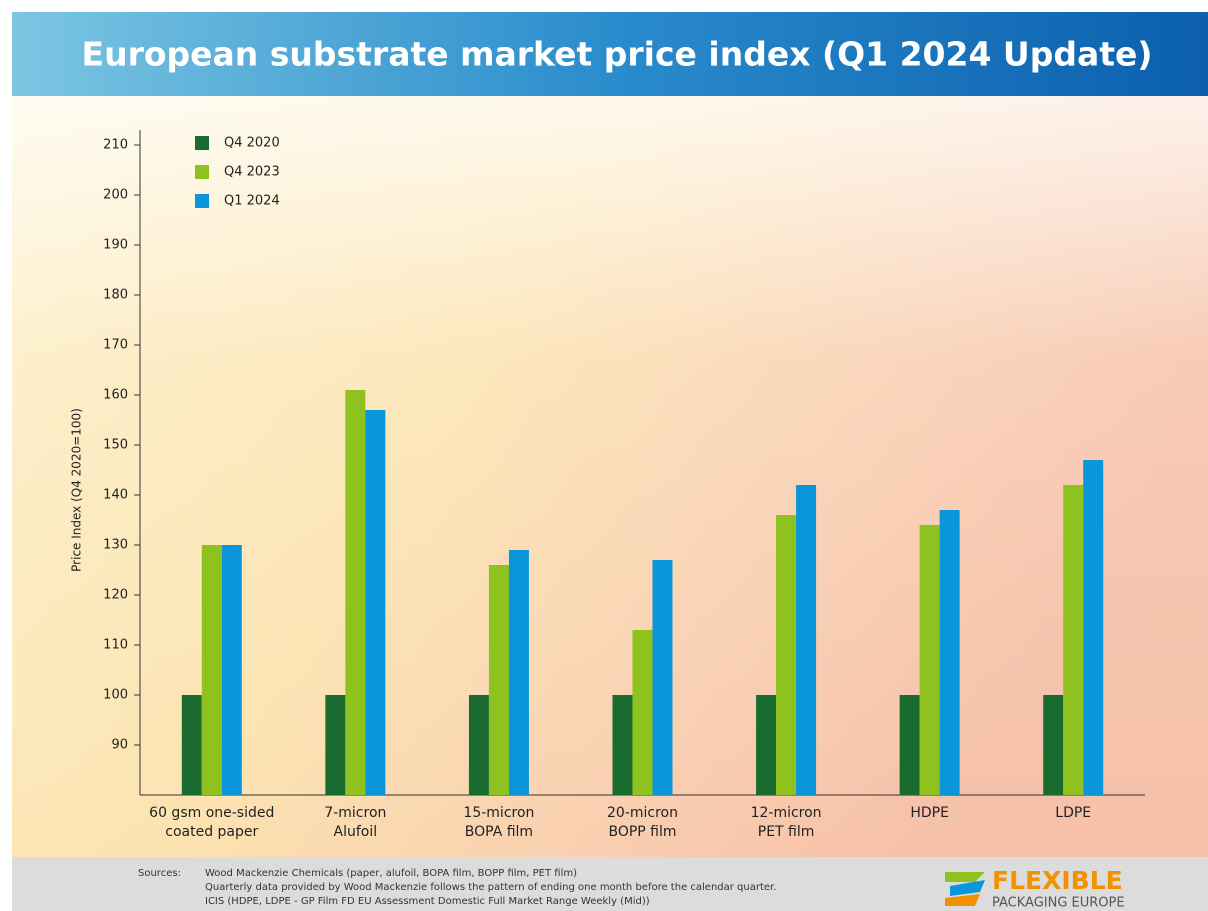 This screenshot has height=911, width=1208. What do you see at coordinates (356, 832) in the screenshot?
I see `x-tick-label: Alufoil` at bounding box center [356, 832].